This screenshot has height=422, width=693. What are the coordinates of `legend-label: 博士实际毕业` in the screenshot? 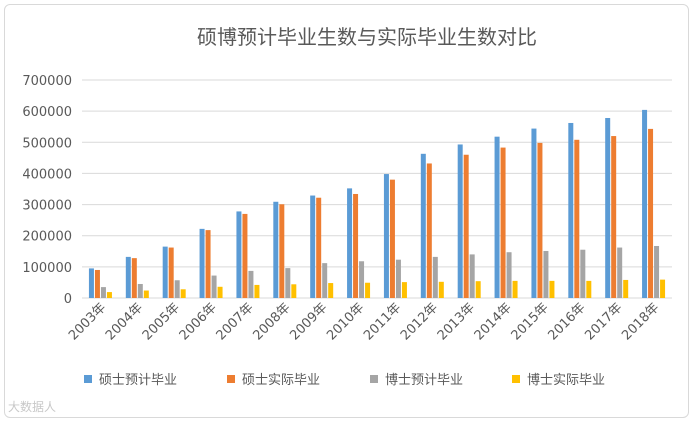 It's located at (566, 380).